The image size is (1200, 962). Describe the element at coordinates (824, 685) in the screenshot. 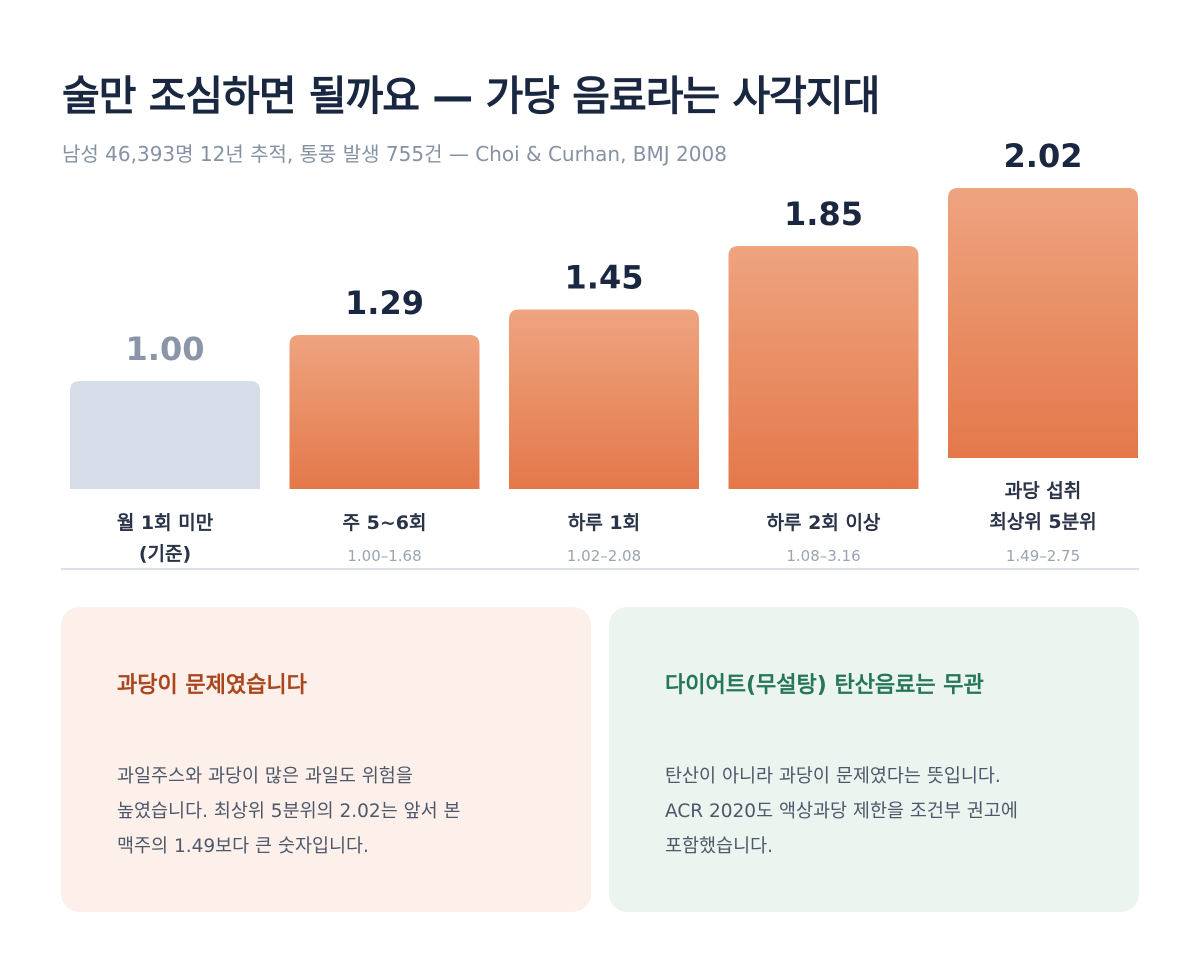

I see `diet-soda-card-title: 다이어트(무설탕) 탄산음료는 무관` at that location.